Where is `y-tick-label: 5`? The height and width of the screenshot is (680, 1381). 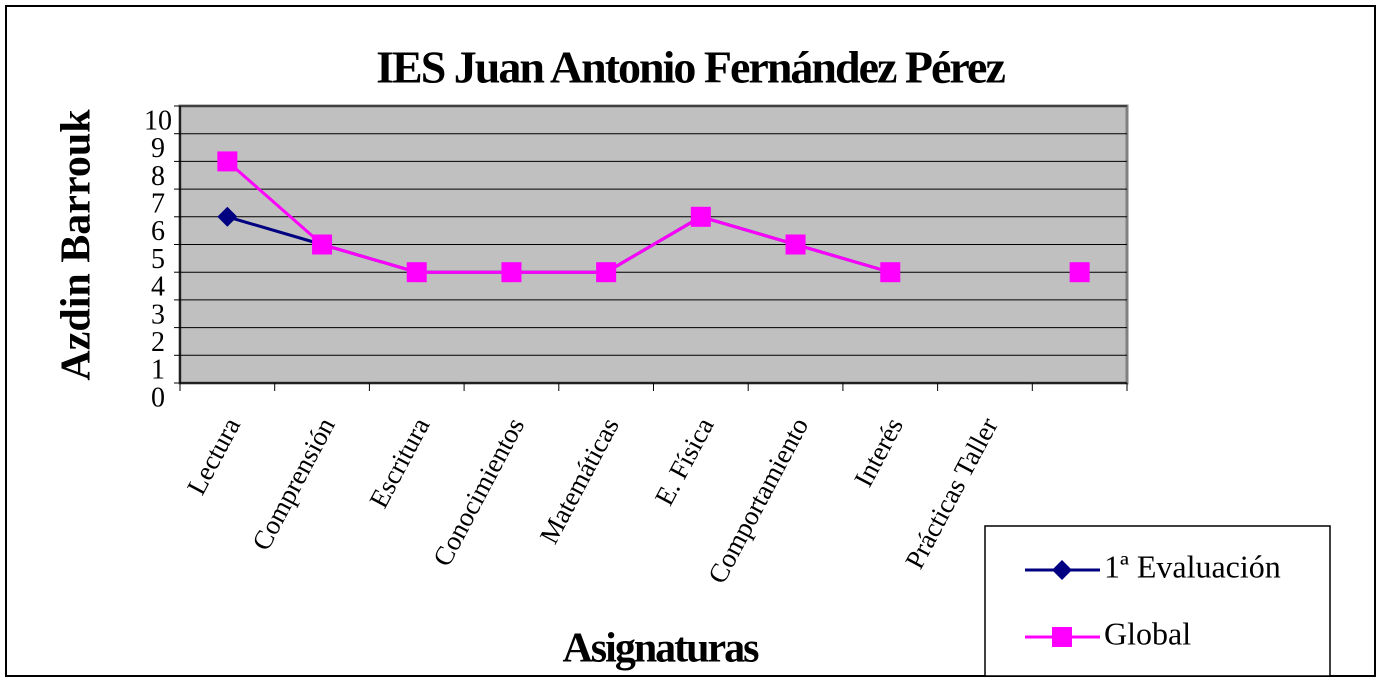
y-tick-label: 5 is located at coordinates (158, 259).